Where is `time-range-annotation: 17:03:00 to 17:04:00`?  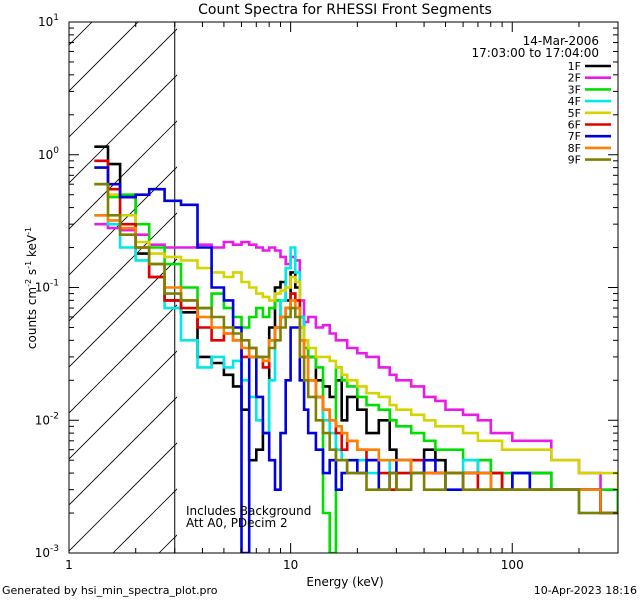 time-range-annotation: 17:03:00 to 17:04:00 is located at coordinates (535, 53).